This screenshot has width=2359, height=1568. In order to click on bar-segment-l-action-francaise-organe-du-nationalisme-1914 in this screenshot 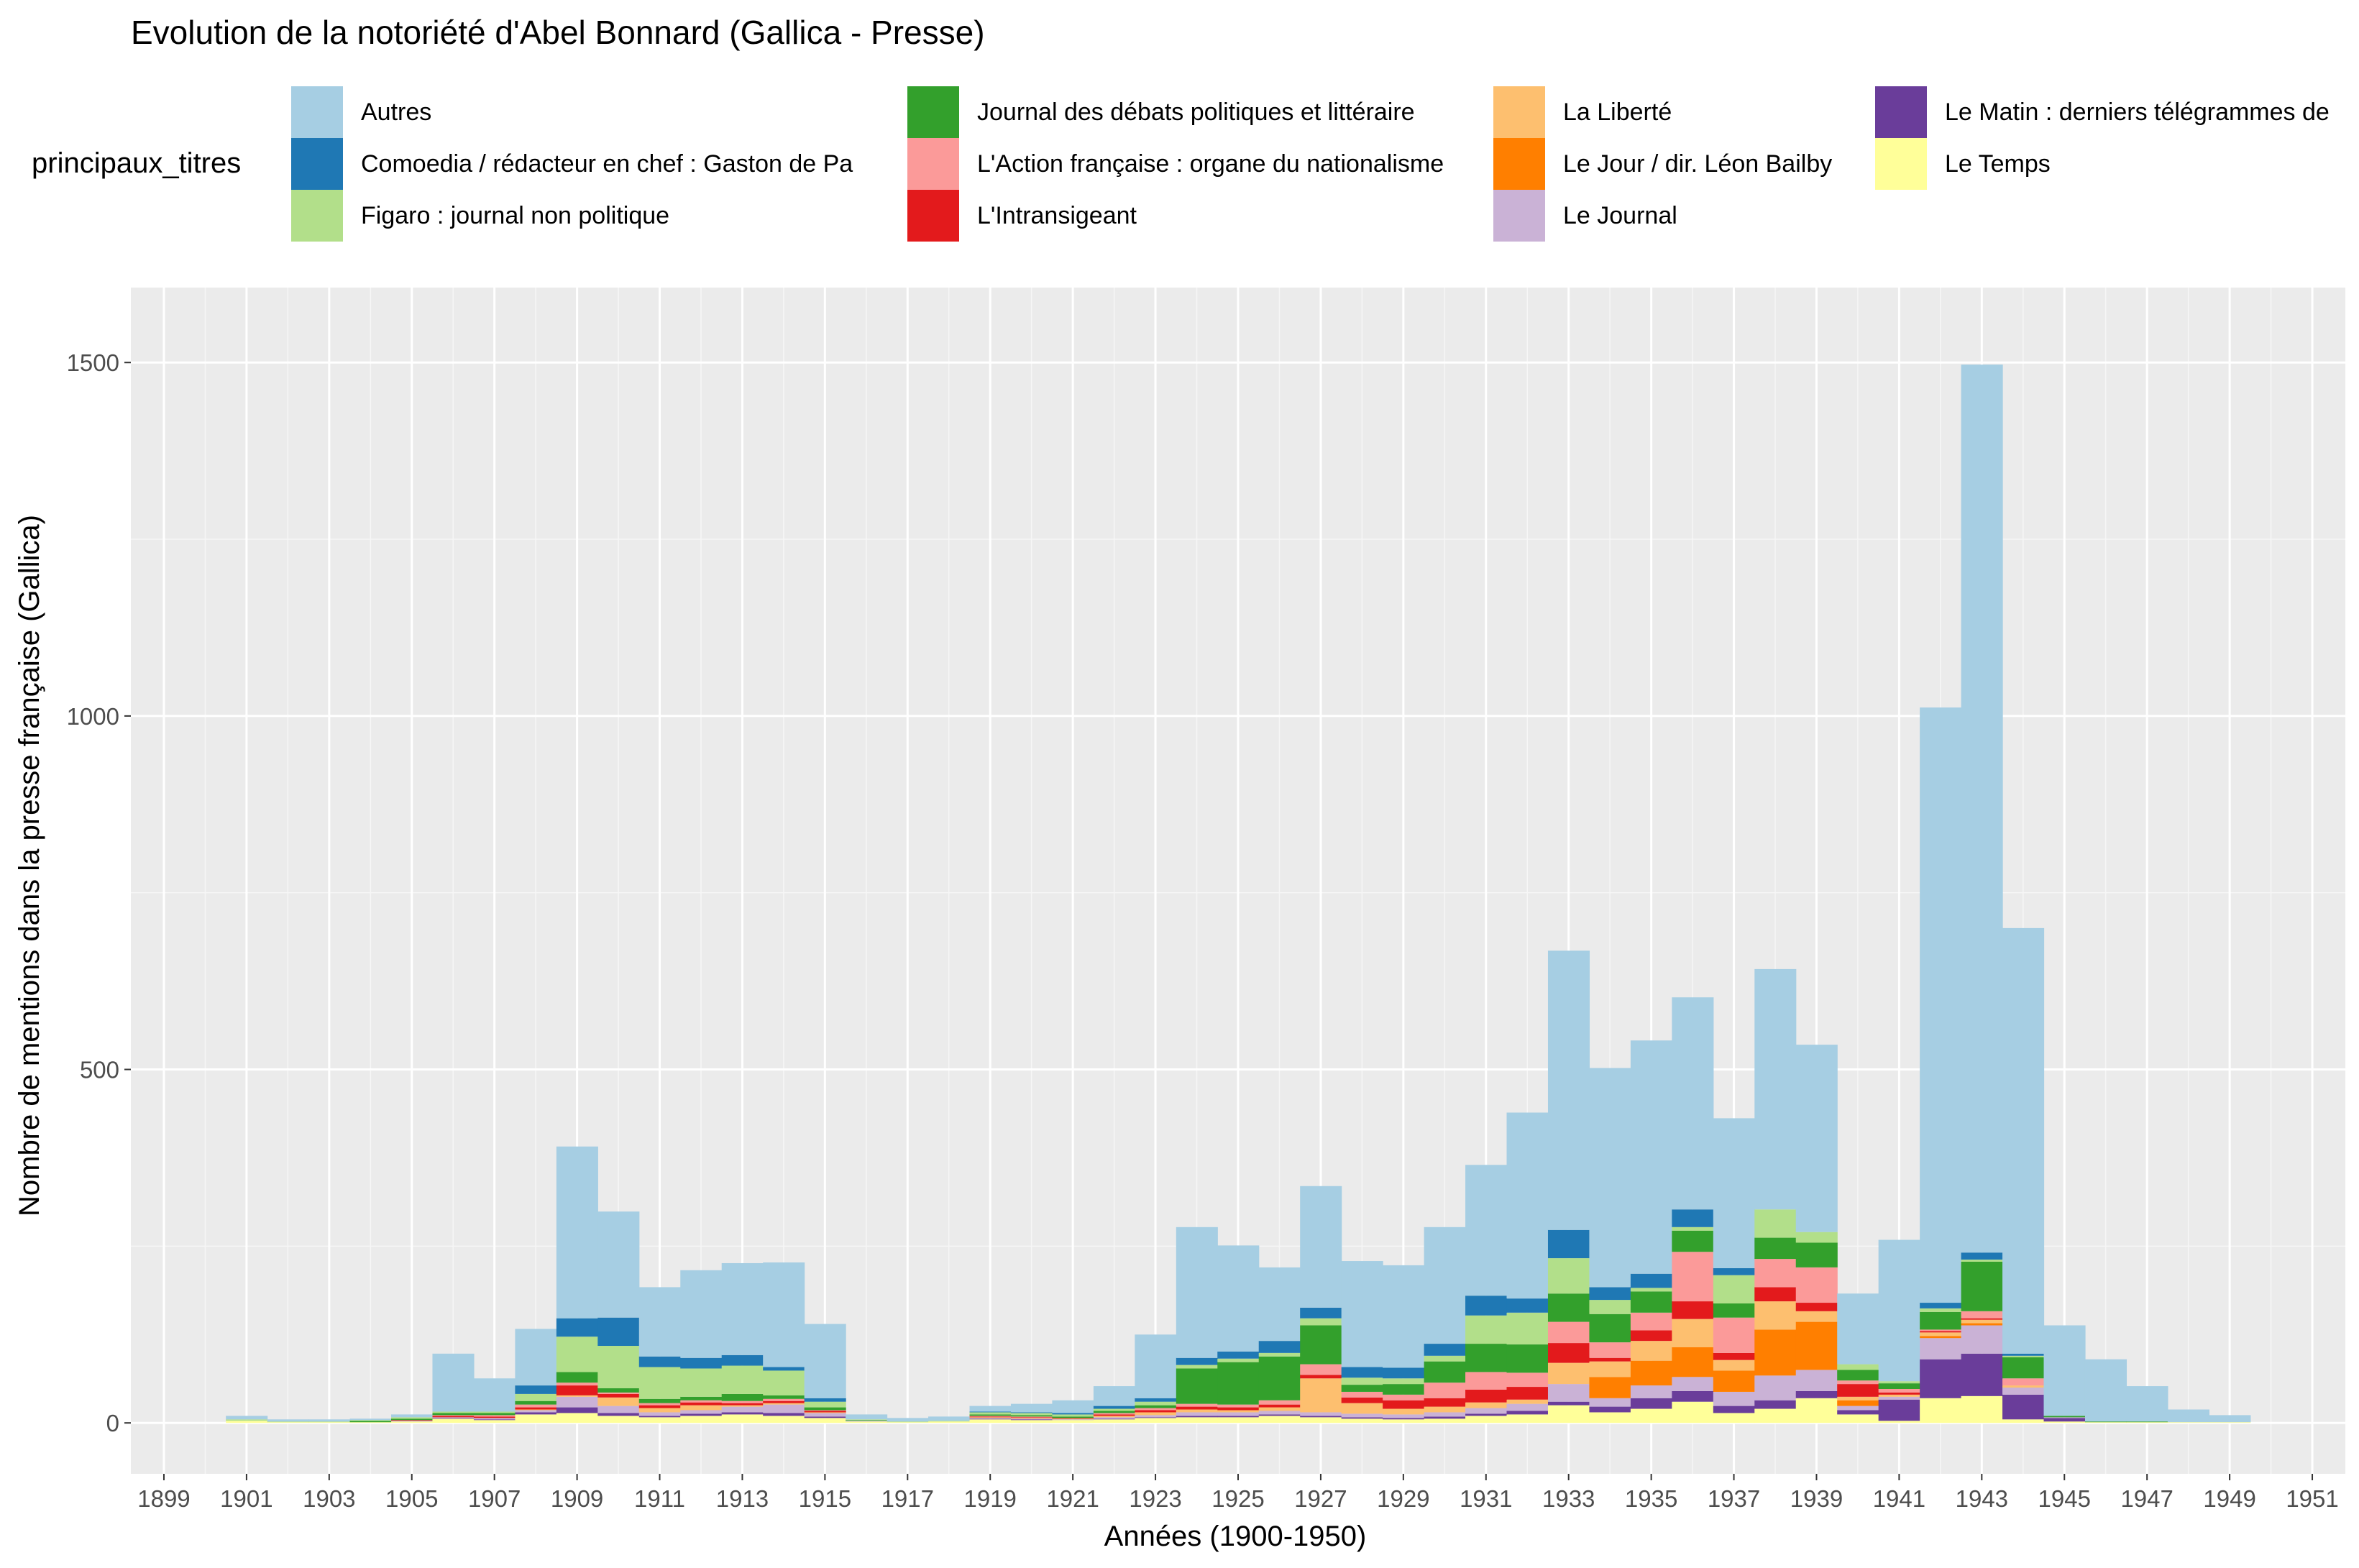, I will do `click(784, 1399)`.